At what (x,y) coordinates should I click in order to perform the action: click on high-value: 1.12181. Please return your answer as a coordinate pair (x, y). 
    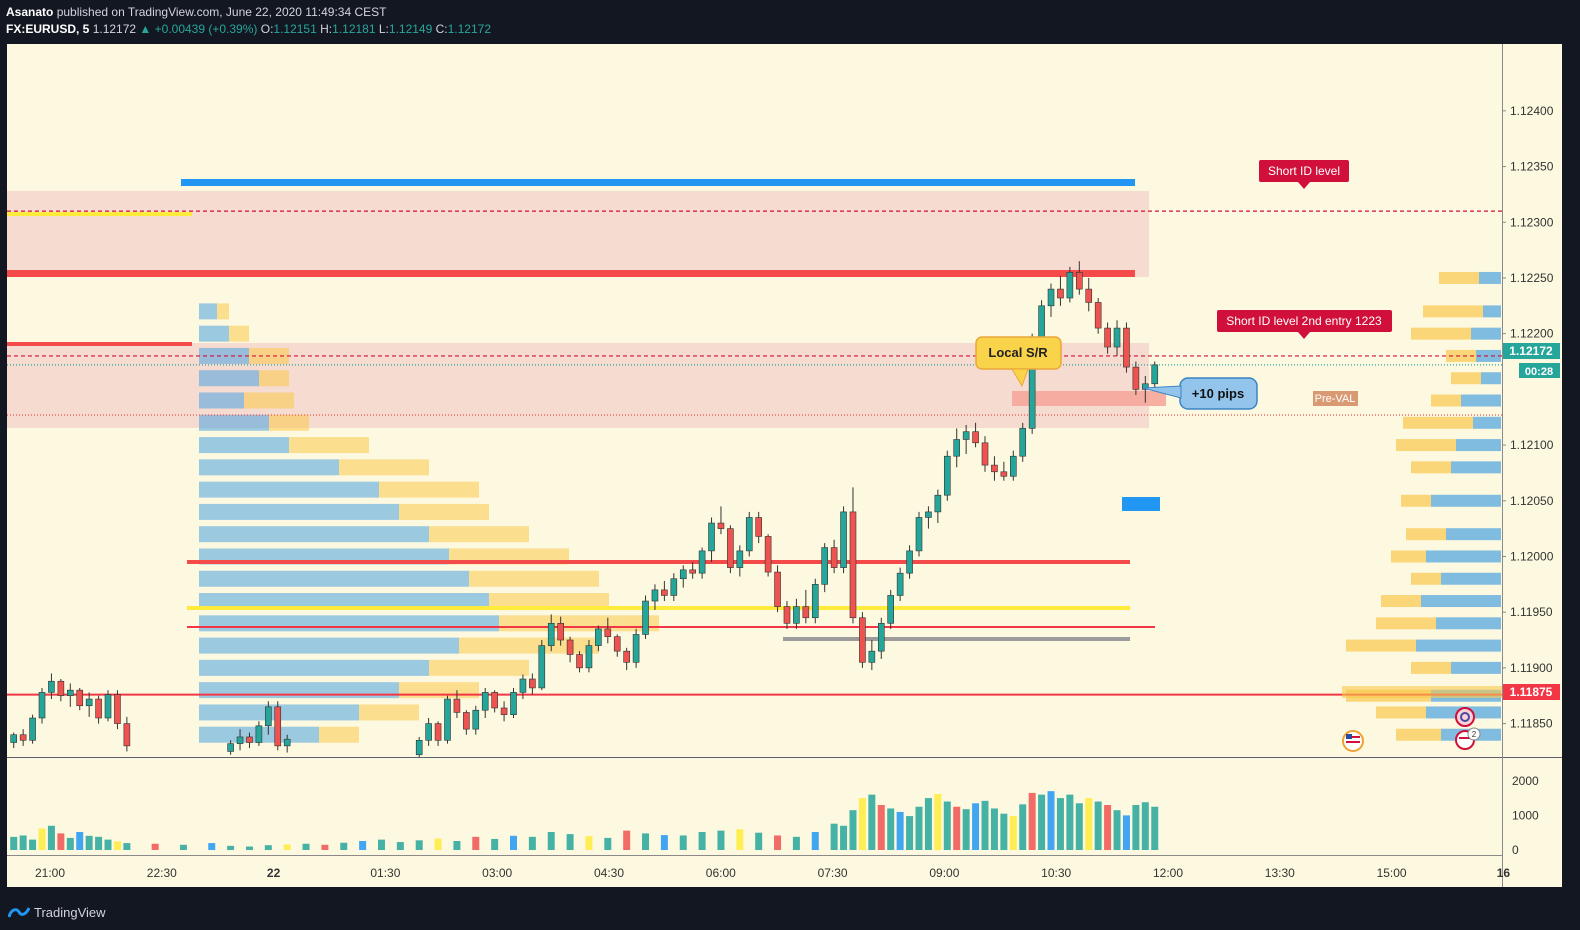
    Looking at the image, I should click on (354, 29).